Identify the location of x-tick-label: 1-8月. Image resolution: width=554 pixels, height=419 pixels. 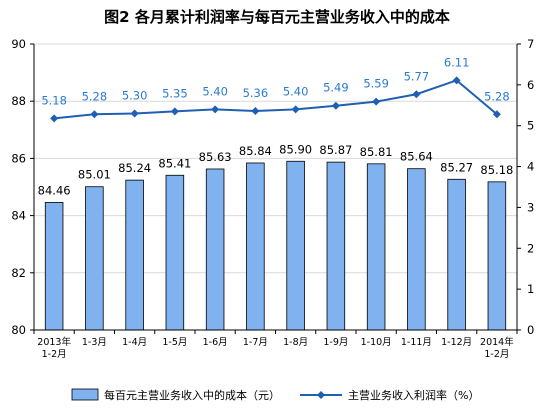
(295, 342).